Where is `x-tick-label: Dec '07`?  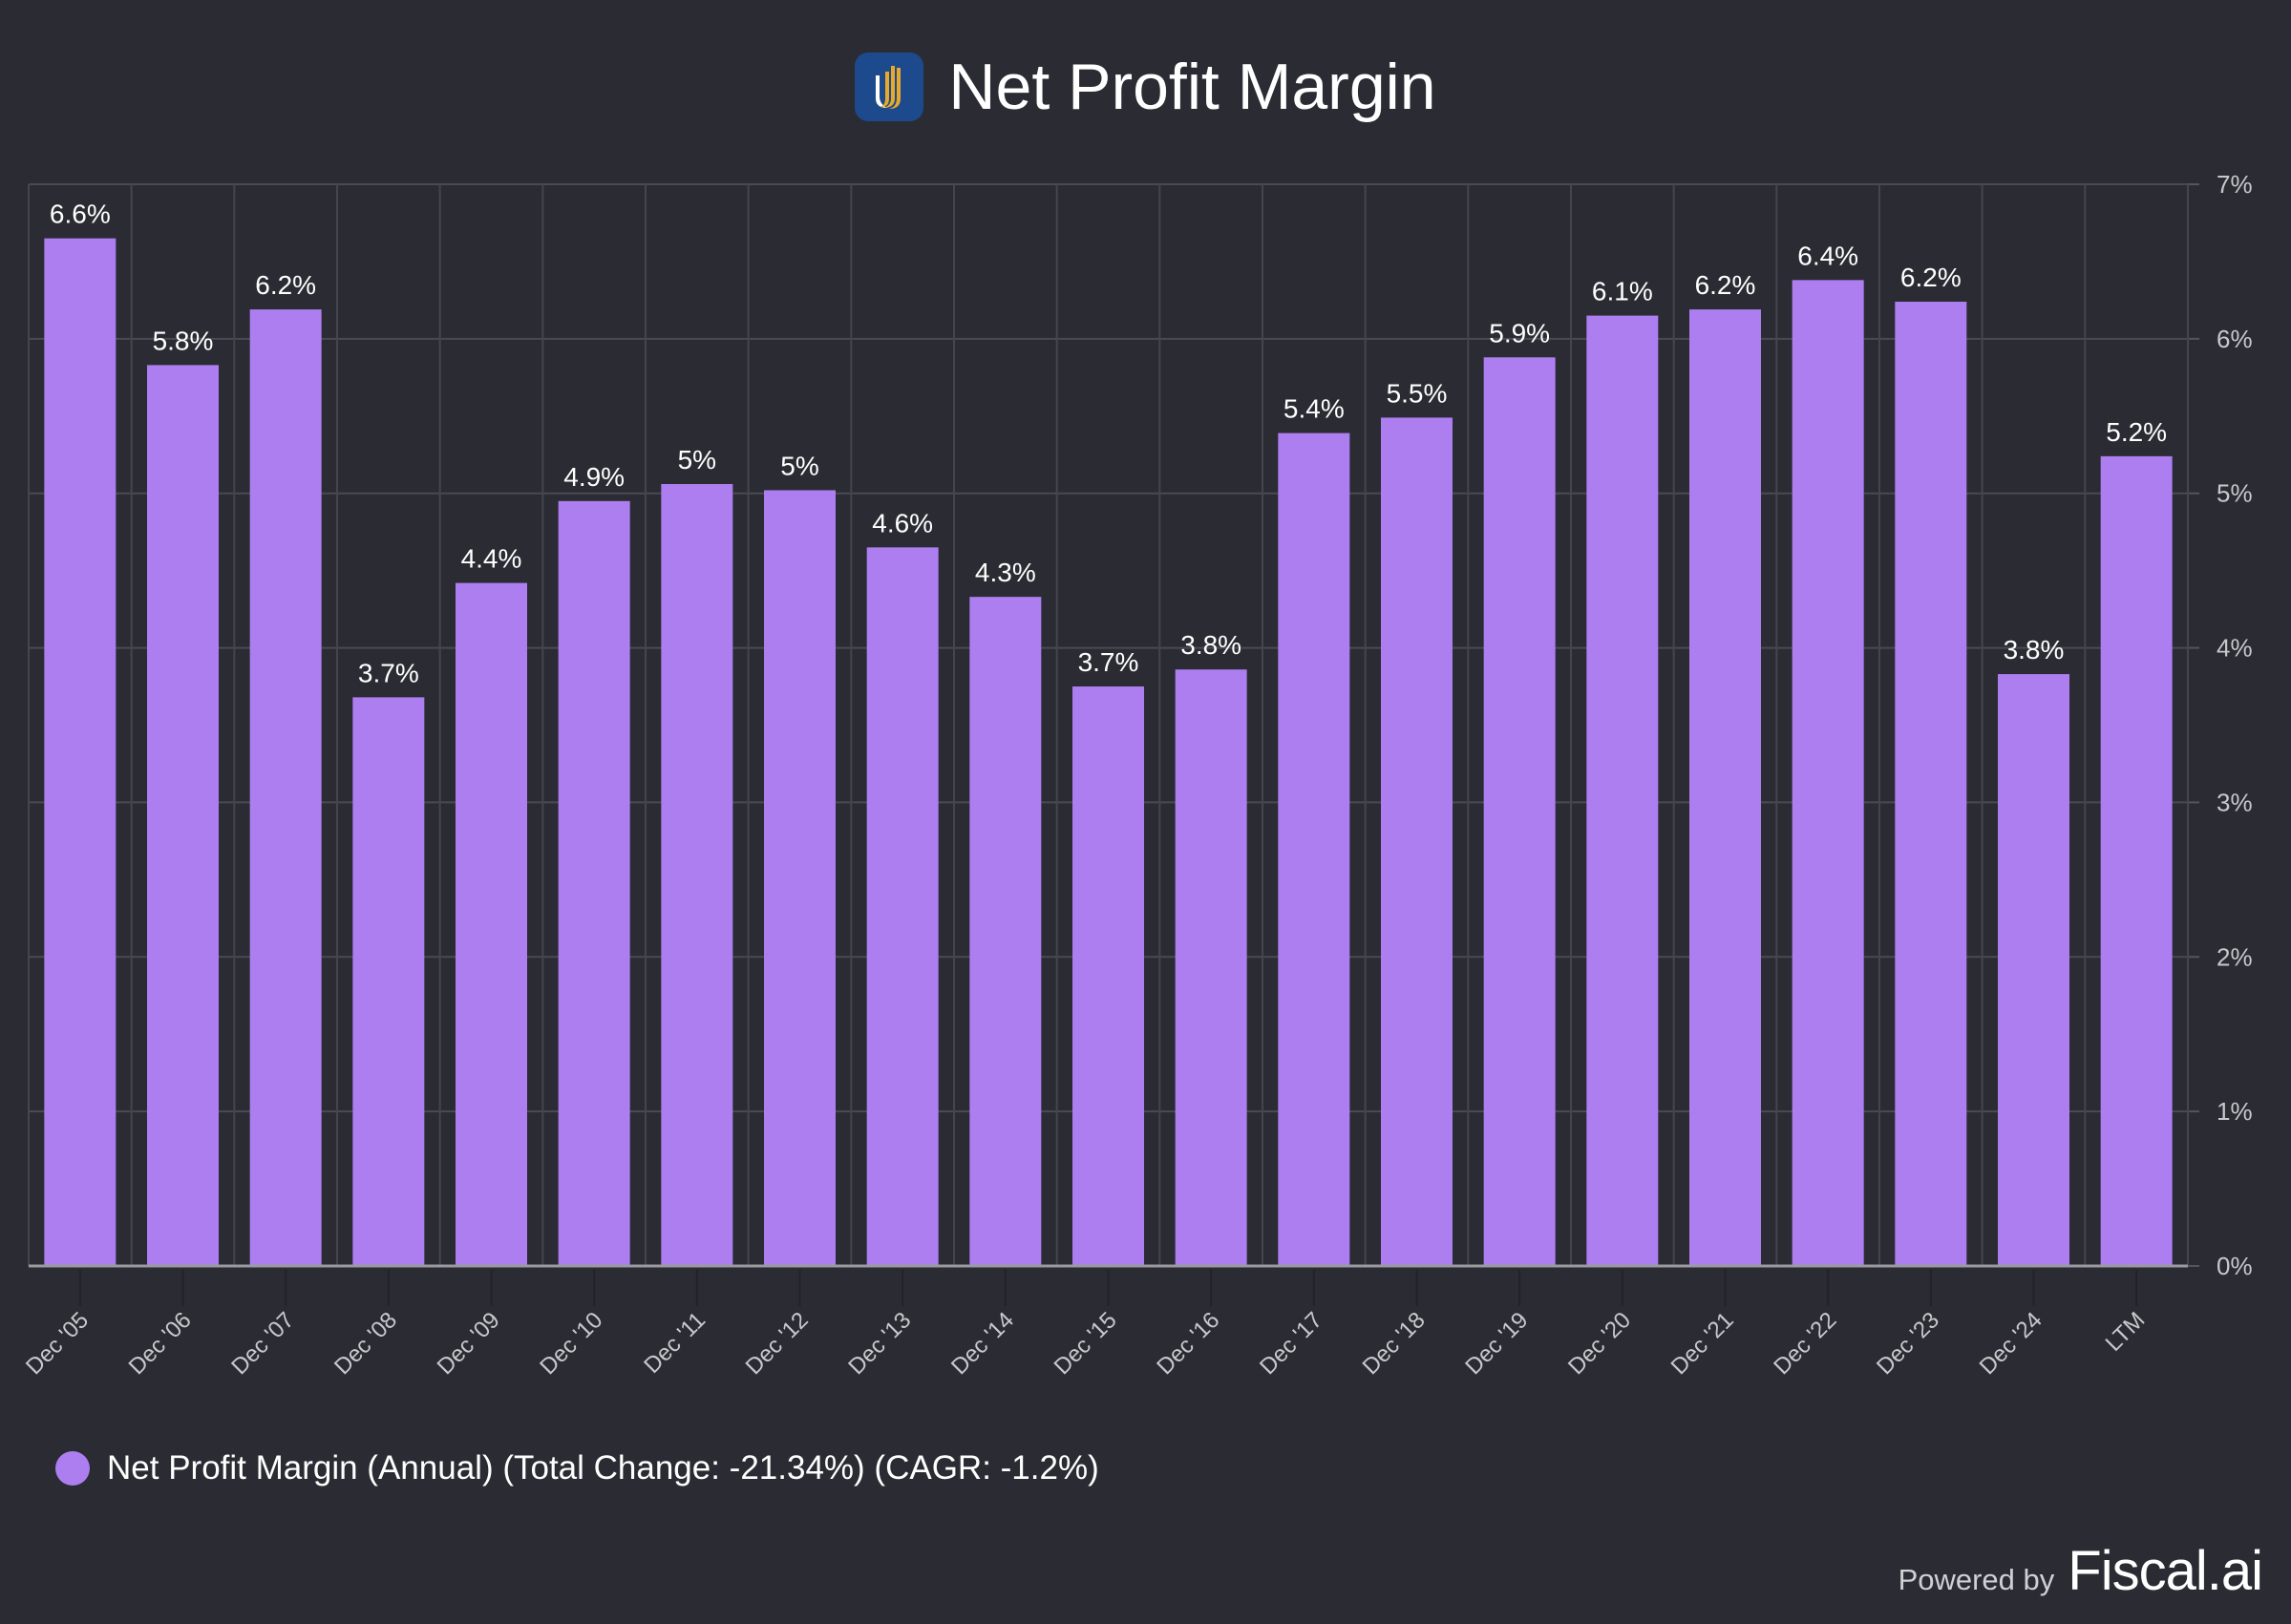 x-tick-label: Dec '07 is located at coordinates (262, 1343).